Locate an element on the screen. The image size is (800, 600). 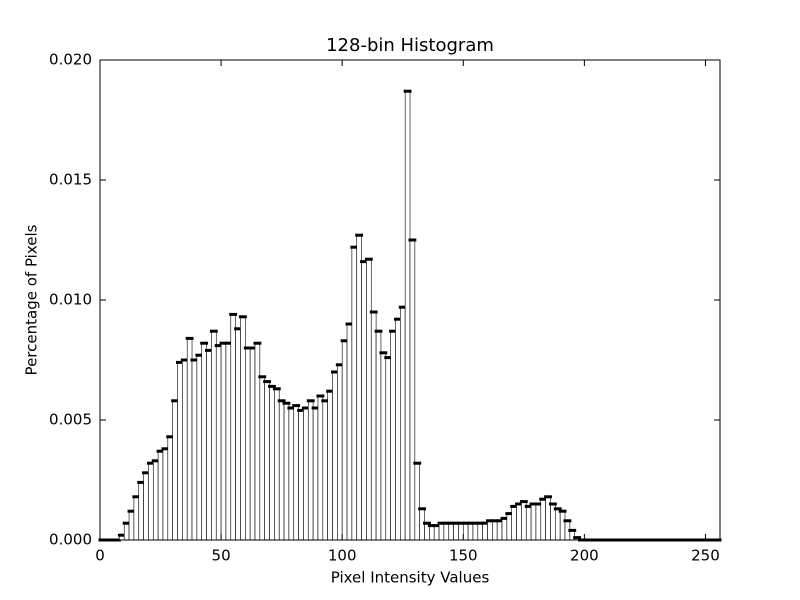
x-tick-label: 0 is located at coordinates (100, 556).